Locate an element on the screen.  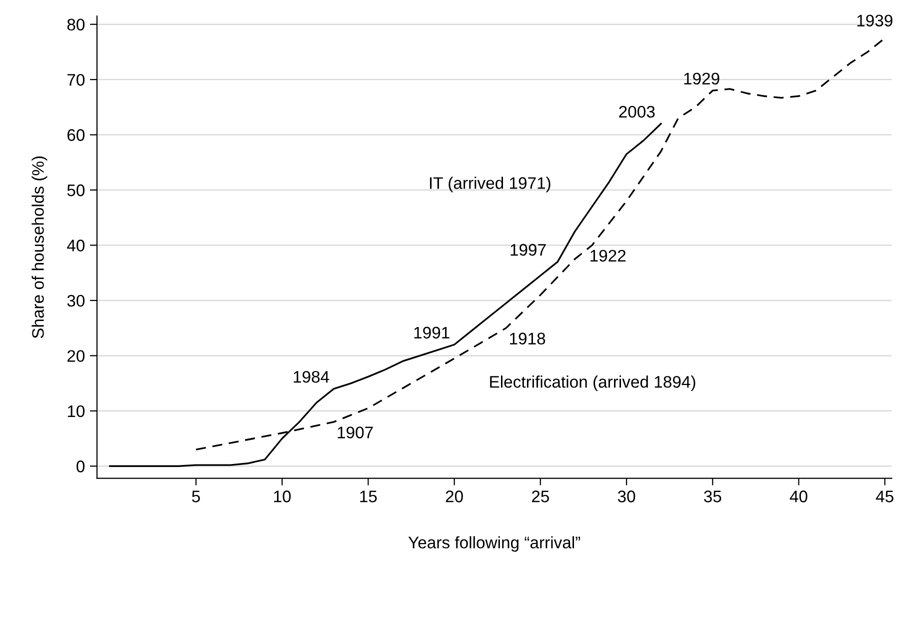
x-tick-label: 40 is located at coordinates (799, 496).